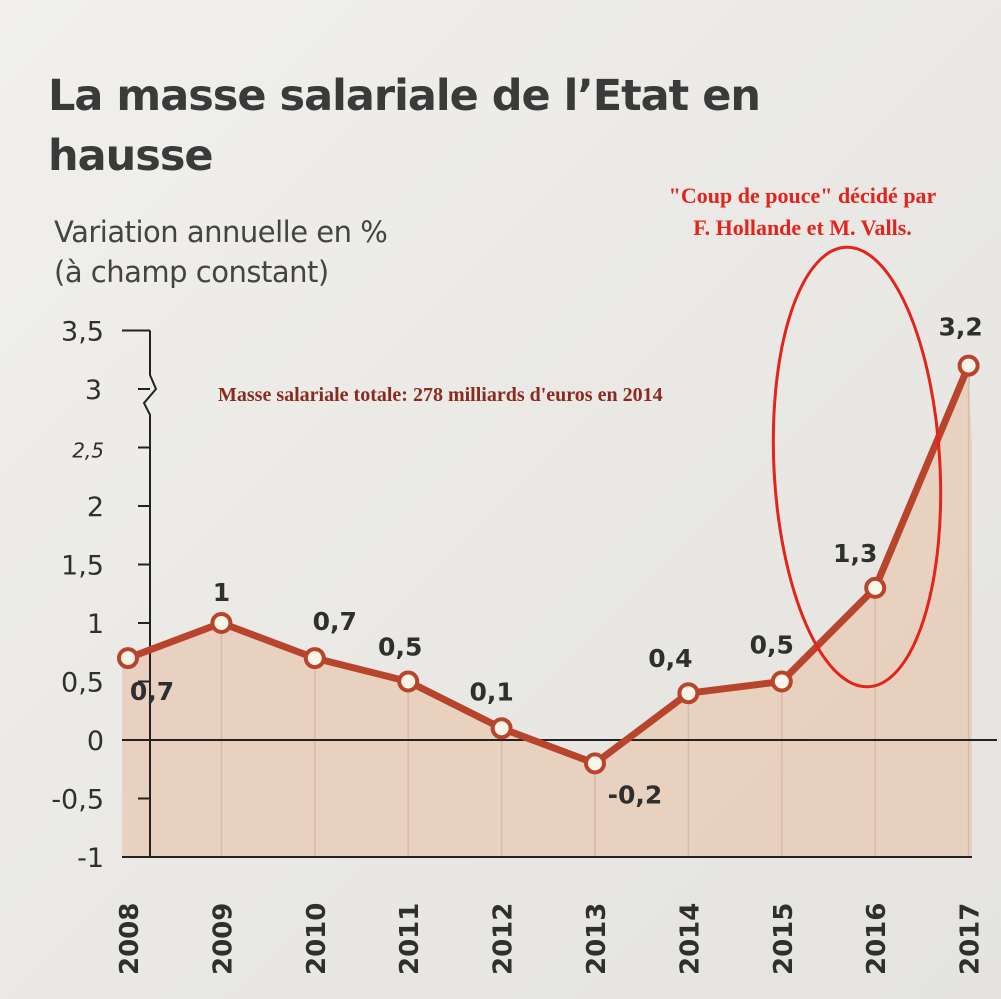 This screenshot has height=999, width=1001. What do you see at coordinates (595, 763) in the screenshot?
I see `data-point-2013` at bounding box center [595, 763].